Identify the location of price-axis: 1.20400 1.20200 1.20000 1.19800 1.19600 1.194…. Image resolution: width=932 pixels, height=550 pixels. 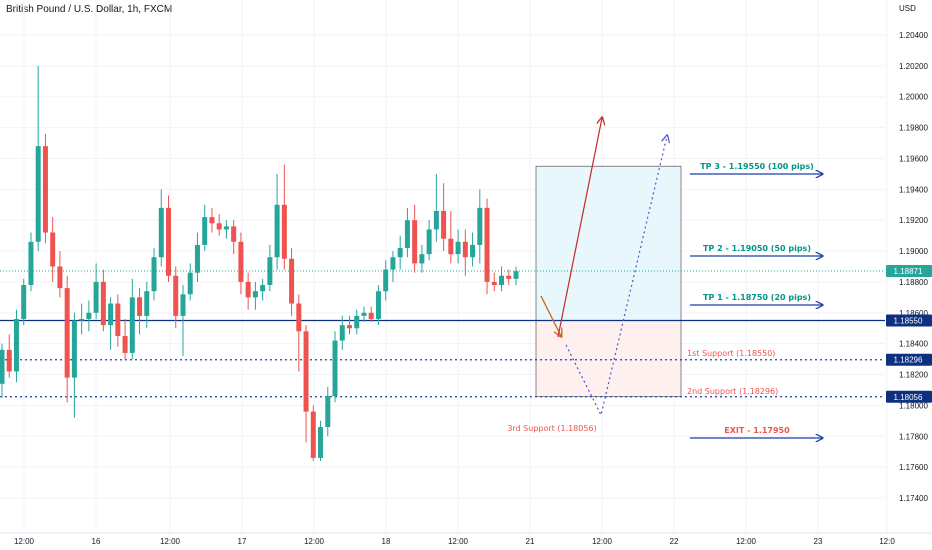
(909, 267).